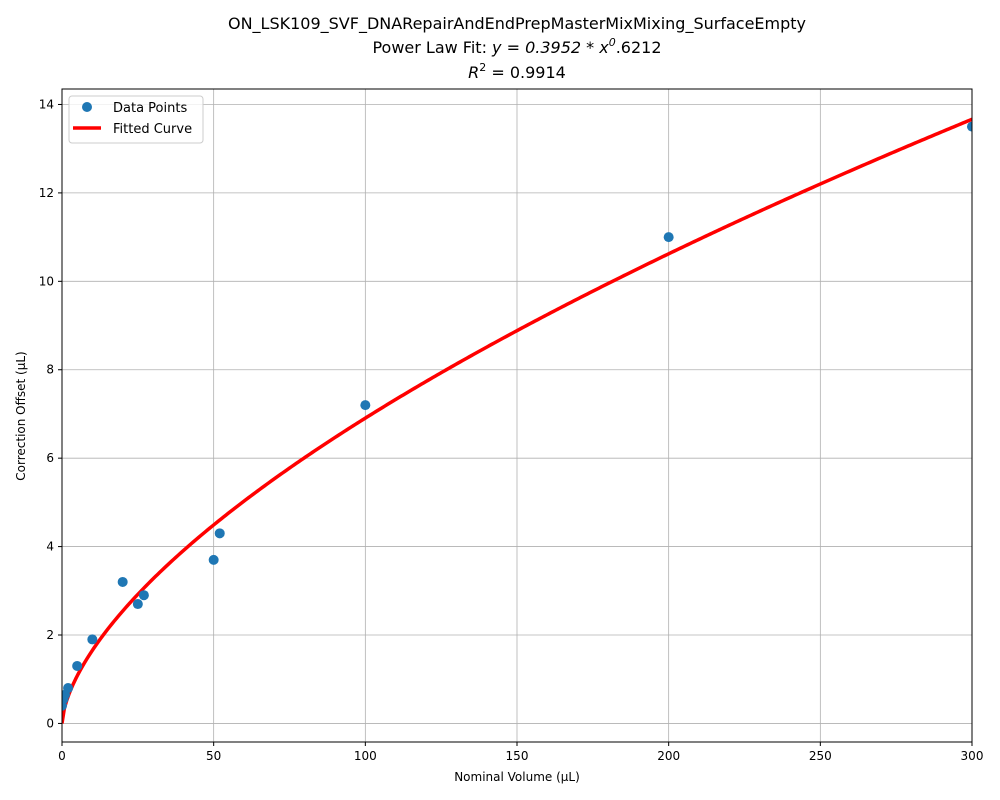  What do you see at coordinates (972, 756) in the screenshot?
I see `x-tick-label: 300` at bounding box center [972, 756].